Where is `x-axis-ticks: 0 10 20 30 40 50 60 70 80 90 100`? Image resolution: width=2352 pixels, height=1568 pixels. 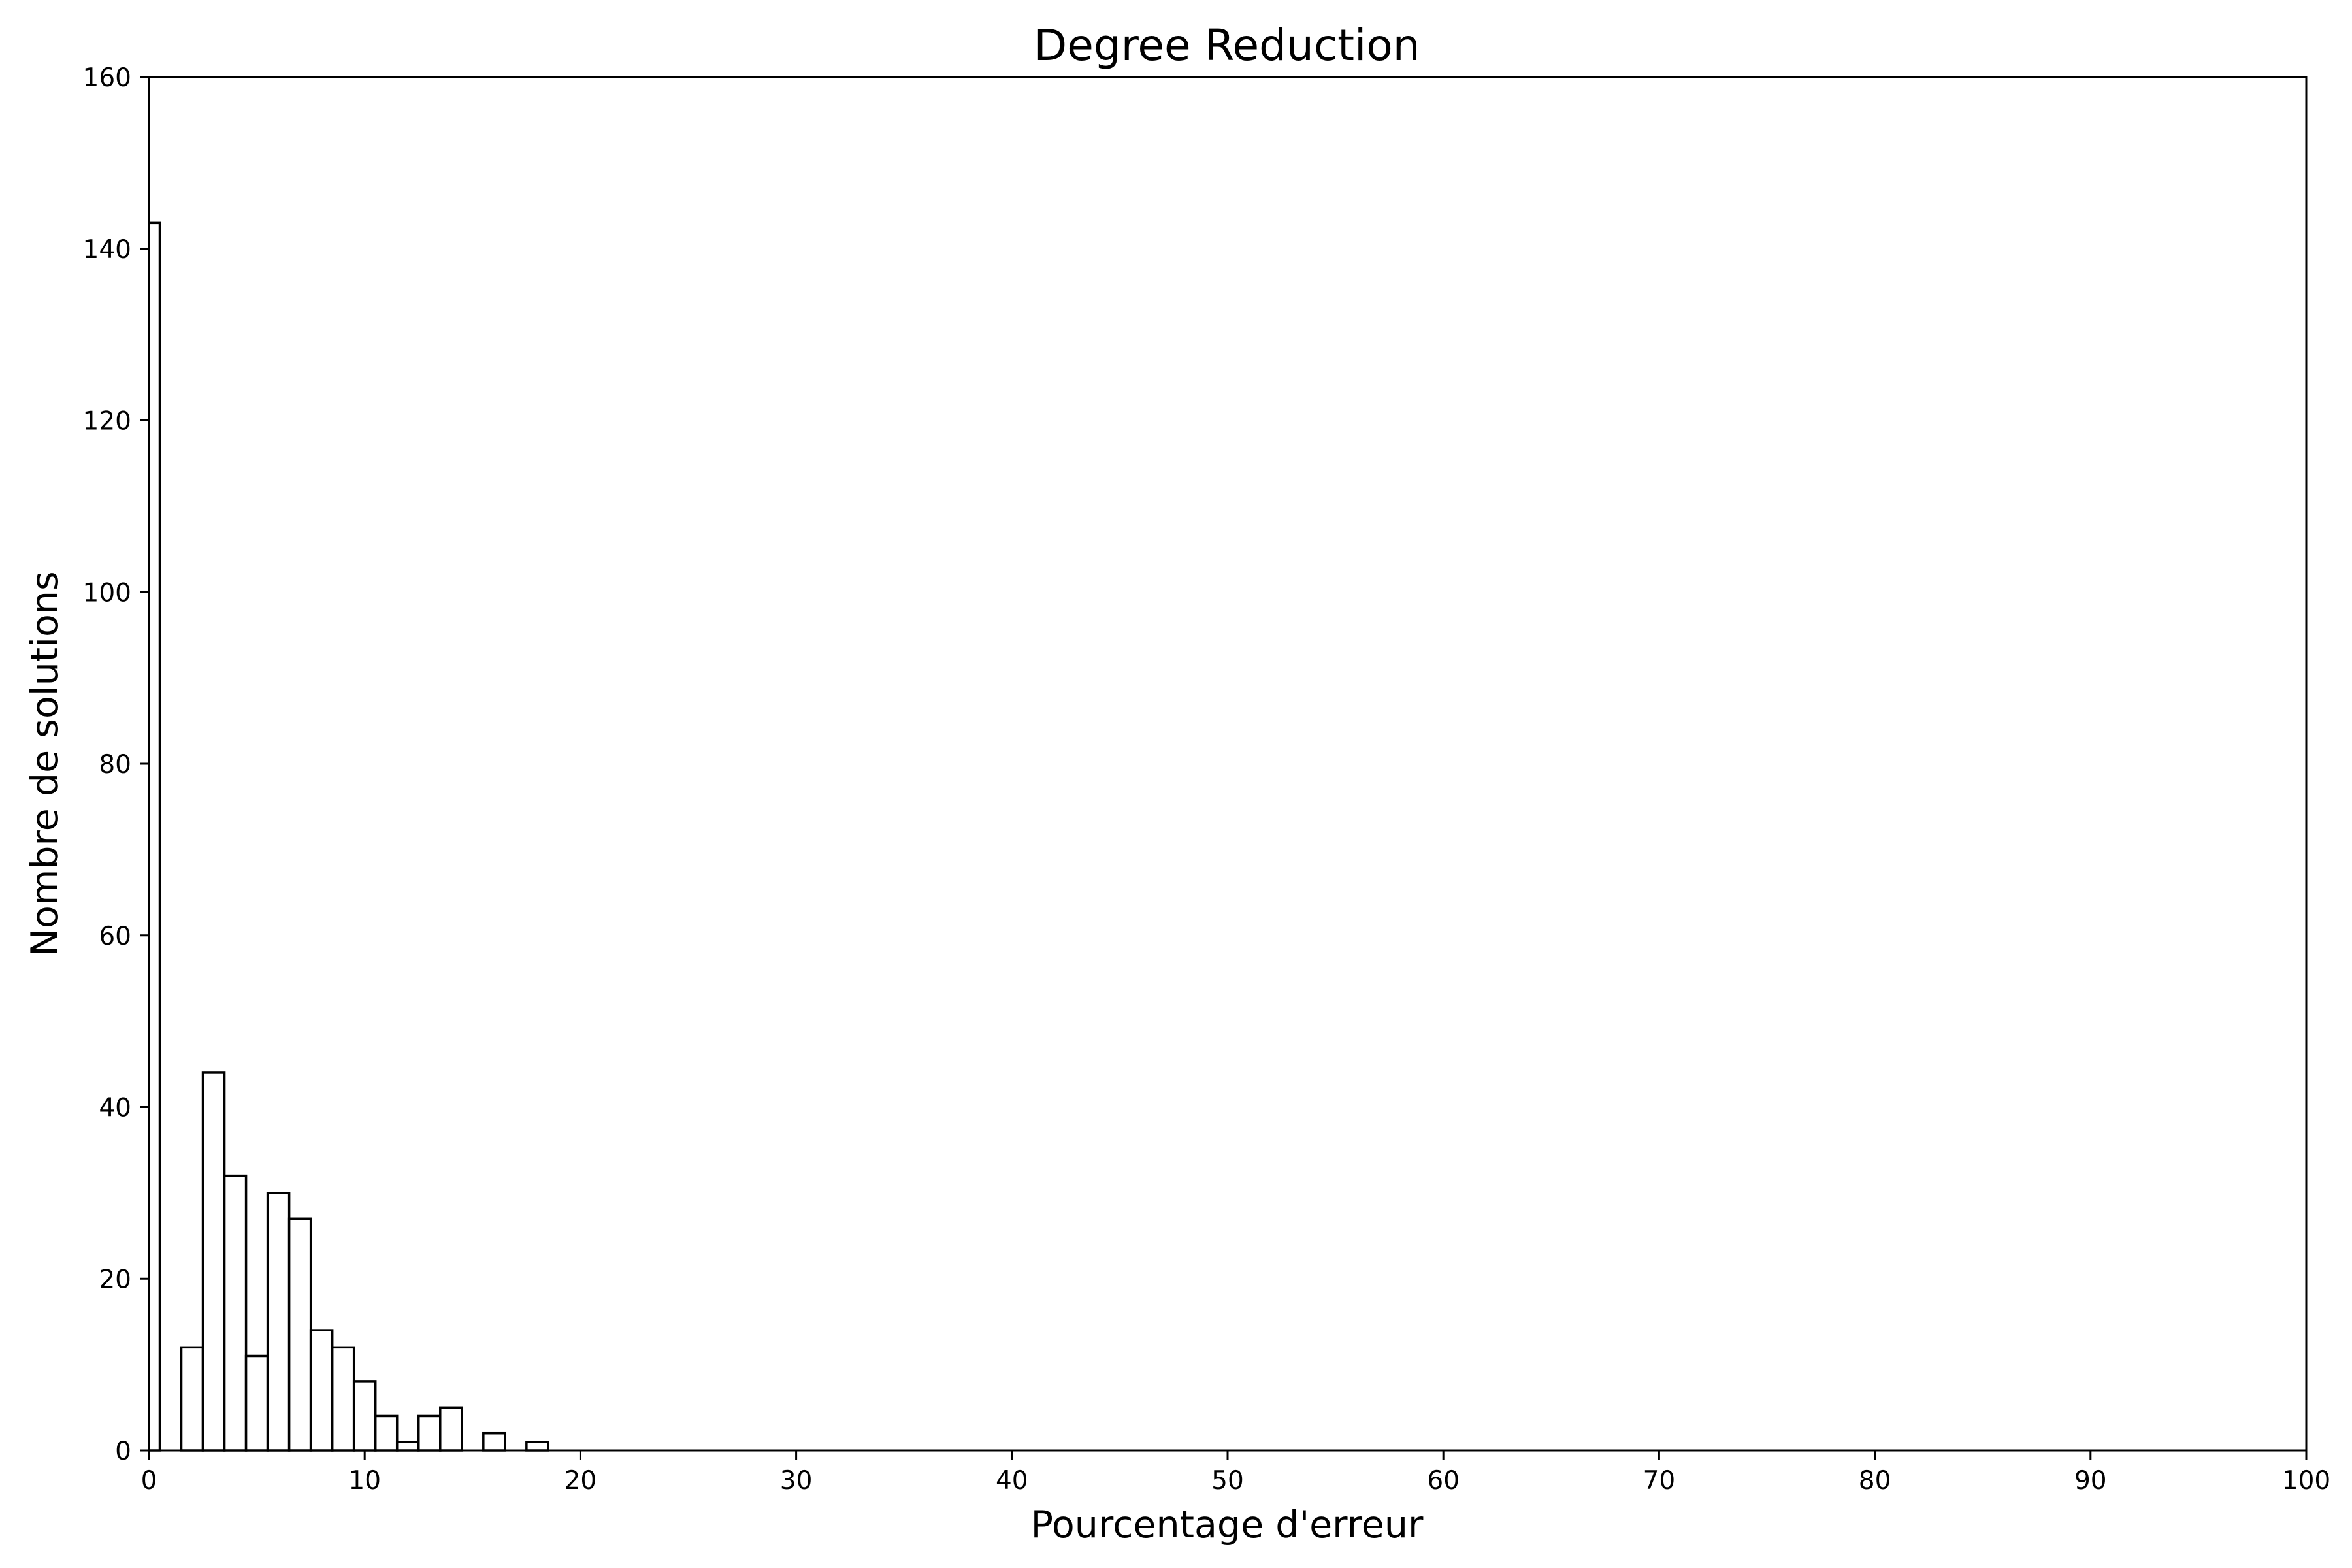
x-axis-ticks: 0 10 20 30 40 50 60 70 80 90 100 is located at coordinates (1235, 1472).